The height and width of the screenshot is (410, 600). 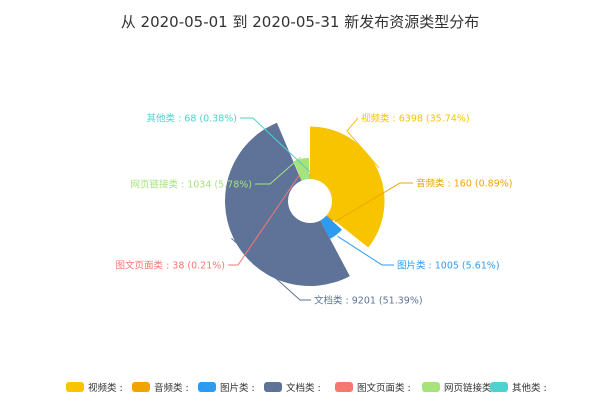 I want to click on slice-label-5: 网页链接类 : 1034 (5.78%), so click(x=191, y=185).